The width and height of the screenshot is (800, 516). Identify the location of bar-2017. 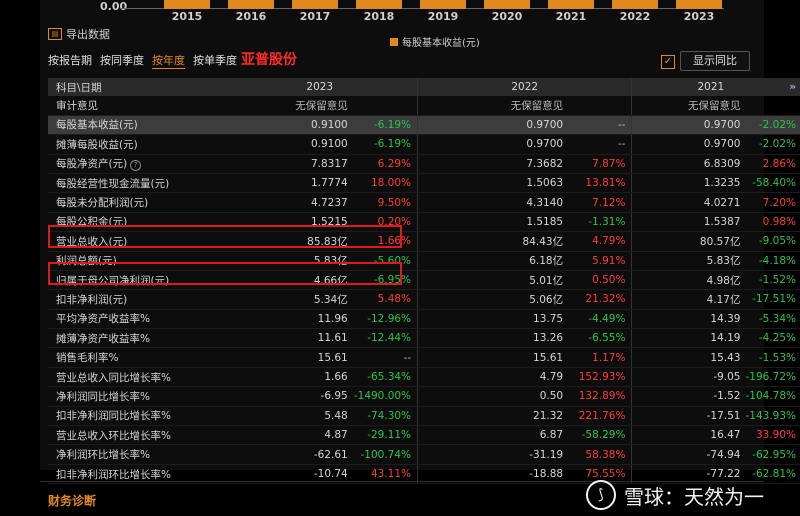
(315, 4).